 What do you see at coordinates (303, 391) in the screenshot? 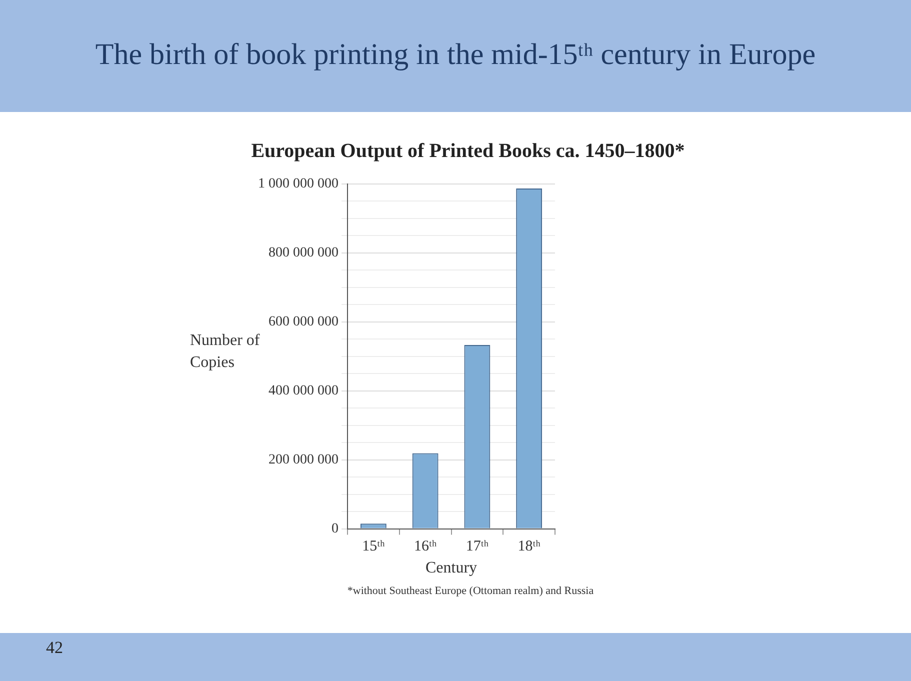
I see `y-tick-label: 400 000 000` at bounding box center [303, 391].